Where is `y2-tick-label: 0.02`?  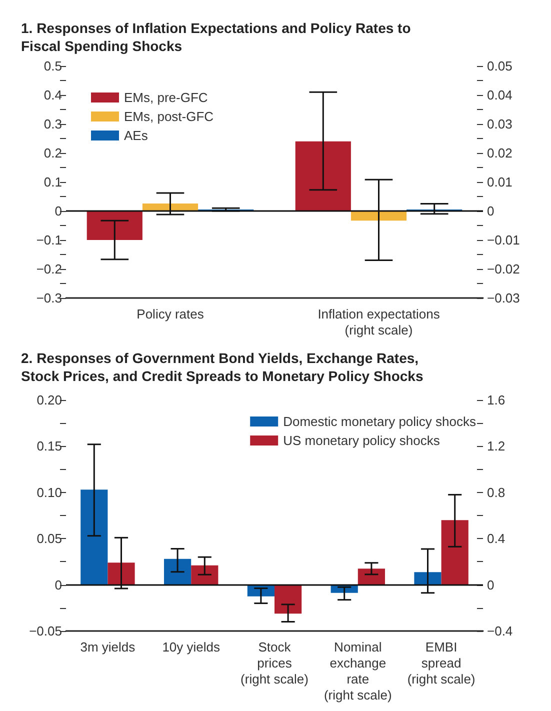 y2-tick-label: 0.02 is located at coordinates (499, 153).